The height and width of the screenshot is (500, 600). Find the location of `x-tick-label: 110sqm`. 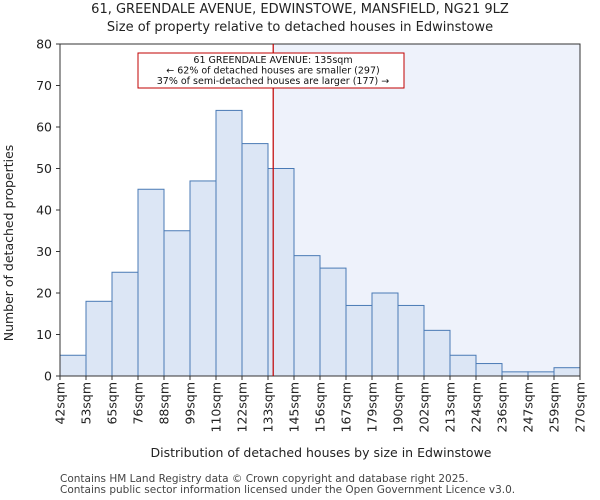

x-tick-label: 110sqm is located at coordinates (216, 407).